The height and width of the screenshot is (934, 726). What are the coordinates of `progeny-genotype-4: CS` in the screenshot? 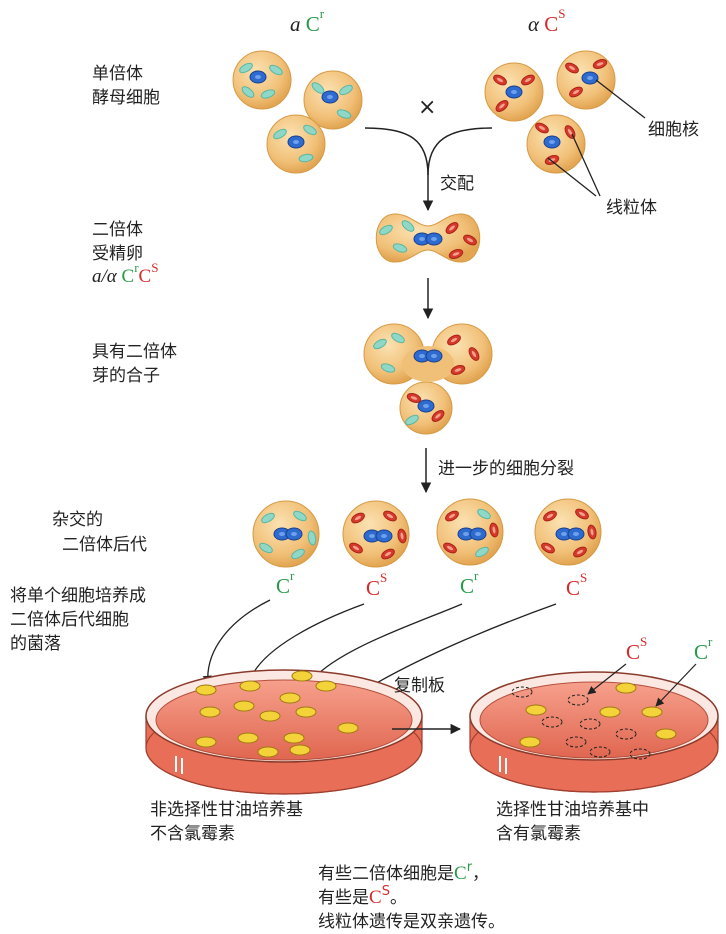 It's located at (577, 585).